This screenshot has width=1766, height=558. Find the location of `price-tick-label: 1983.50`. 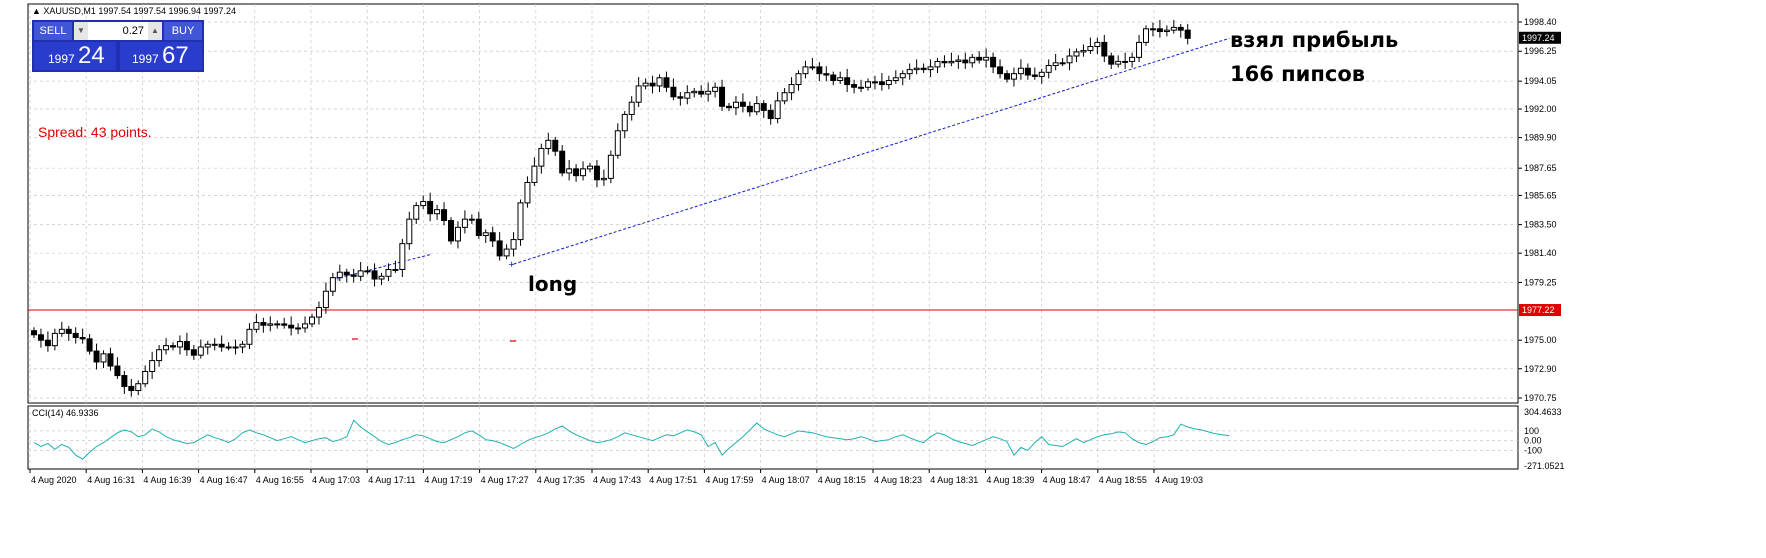

price-tick-label: 1983.50 is located at coordinates (1540, 225).